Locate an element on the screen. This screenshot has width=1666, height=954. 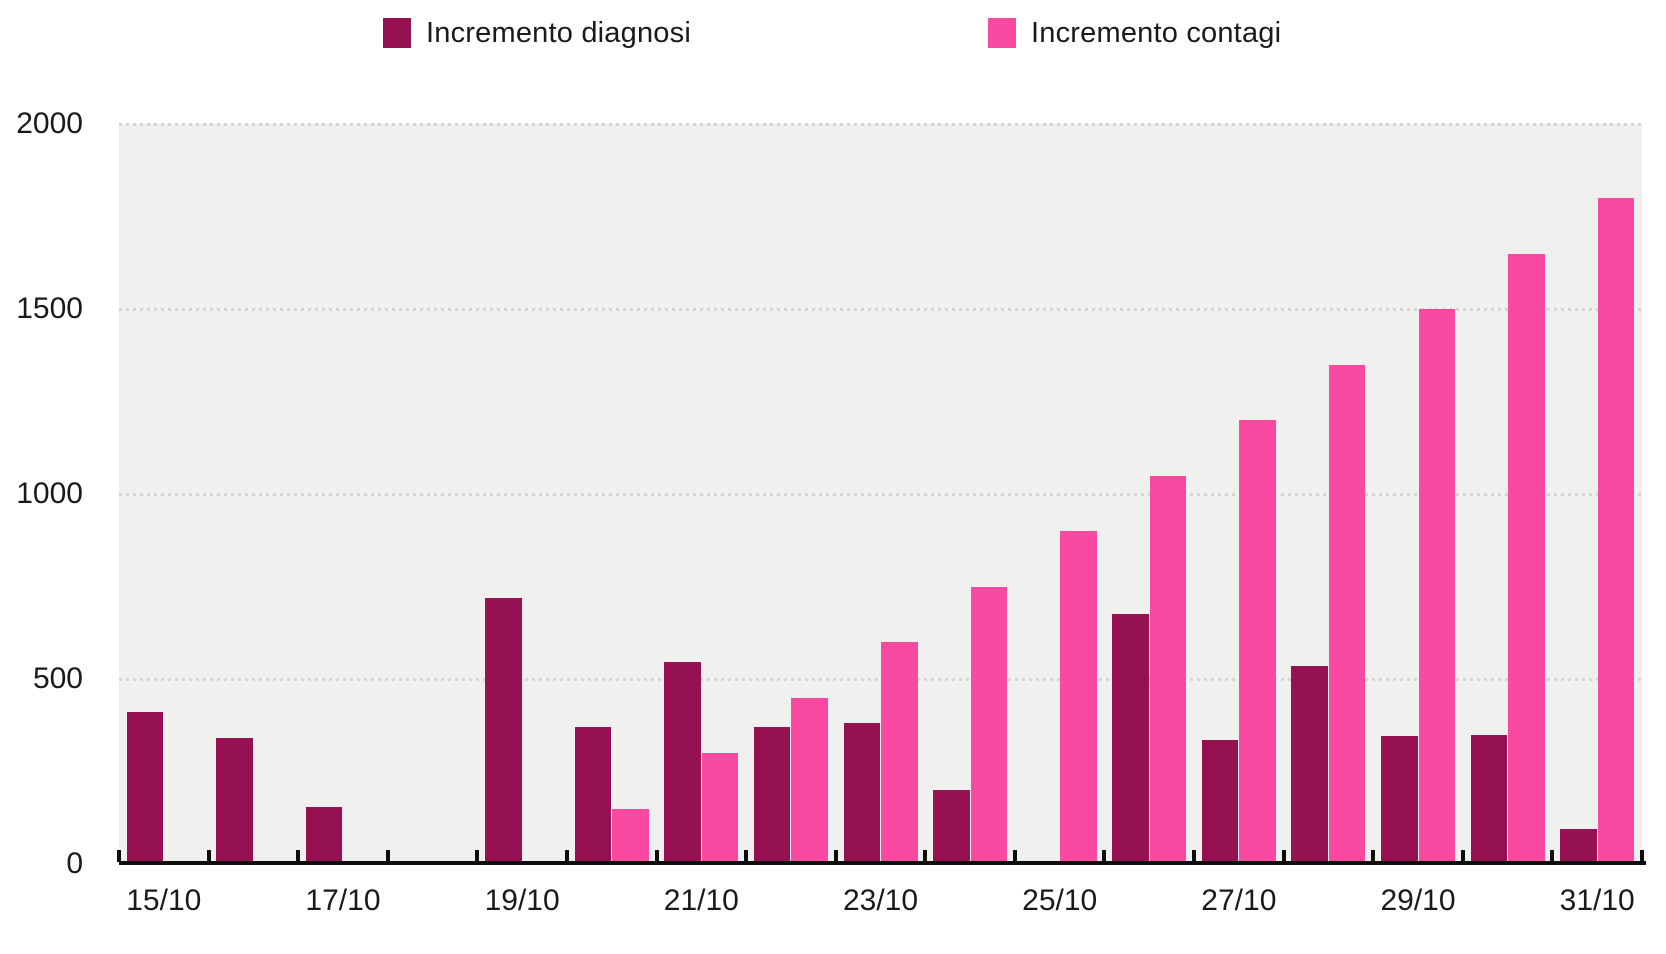
bar-contagi-23/10 is located at coordinates (899, 753).